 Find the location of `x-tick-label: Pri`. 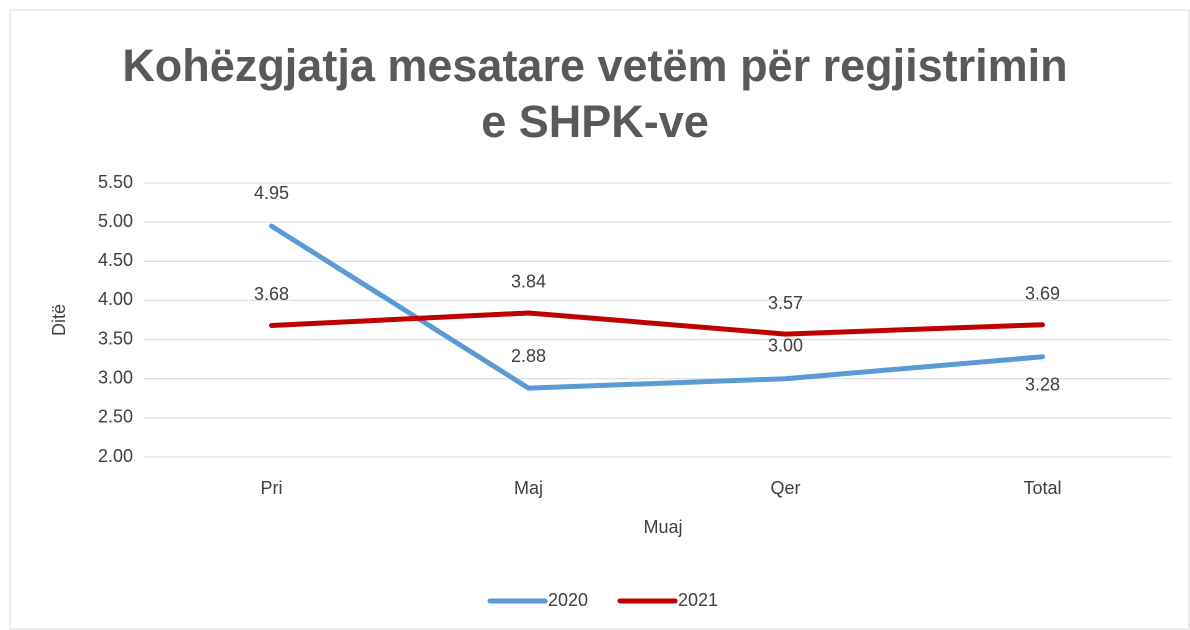

x-tick-label: Pri is located at coordinates (272, 488).